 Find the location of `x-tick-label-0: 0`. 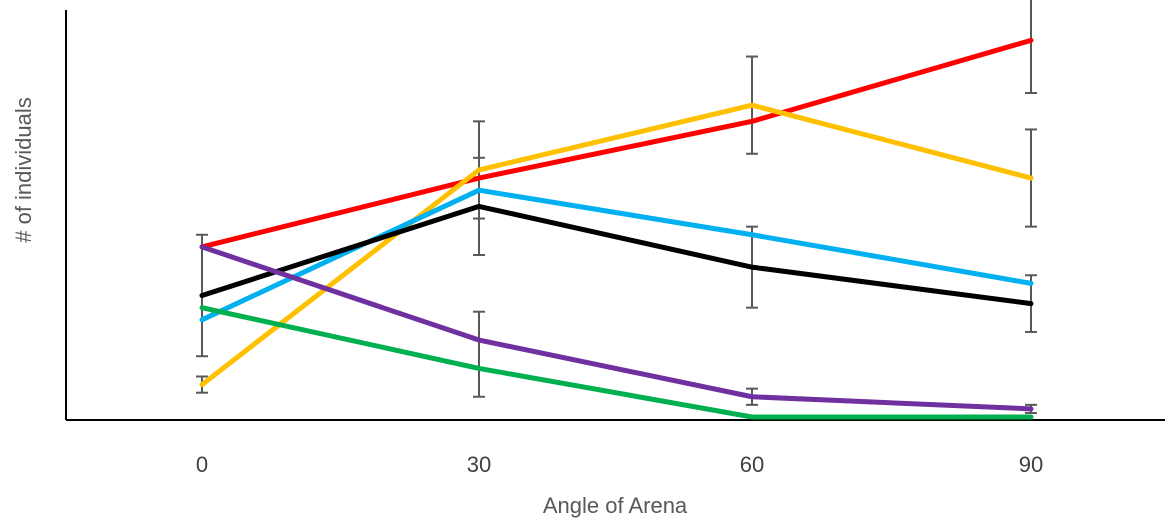

x-tick-label-0: 0 is located at coordinates (202, 464).